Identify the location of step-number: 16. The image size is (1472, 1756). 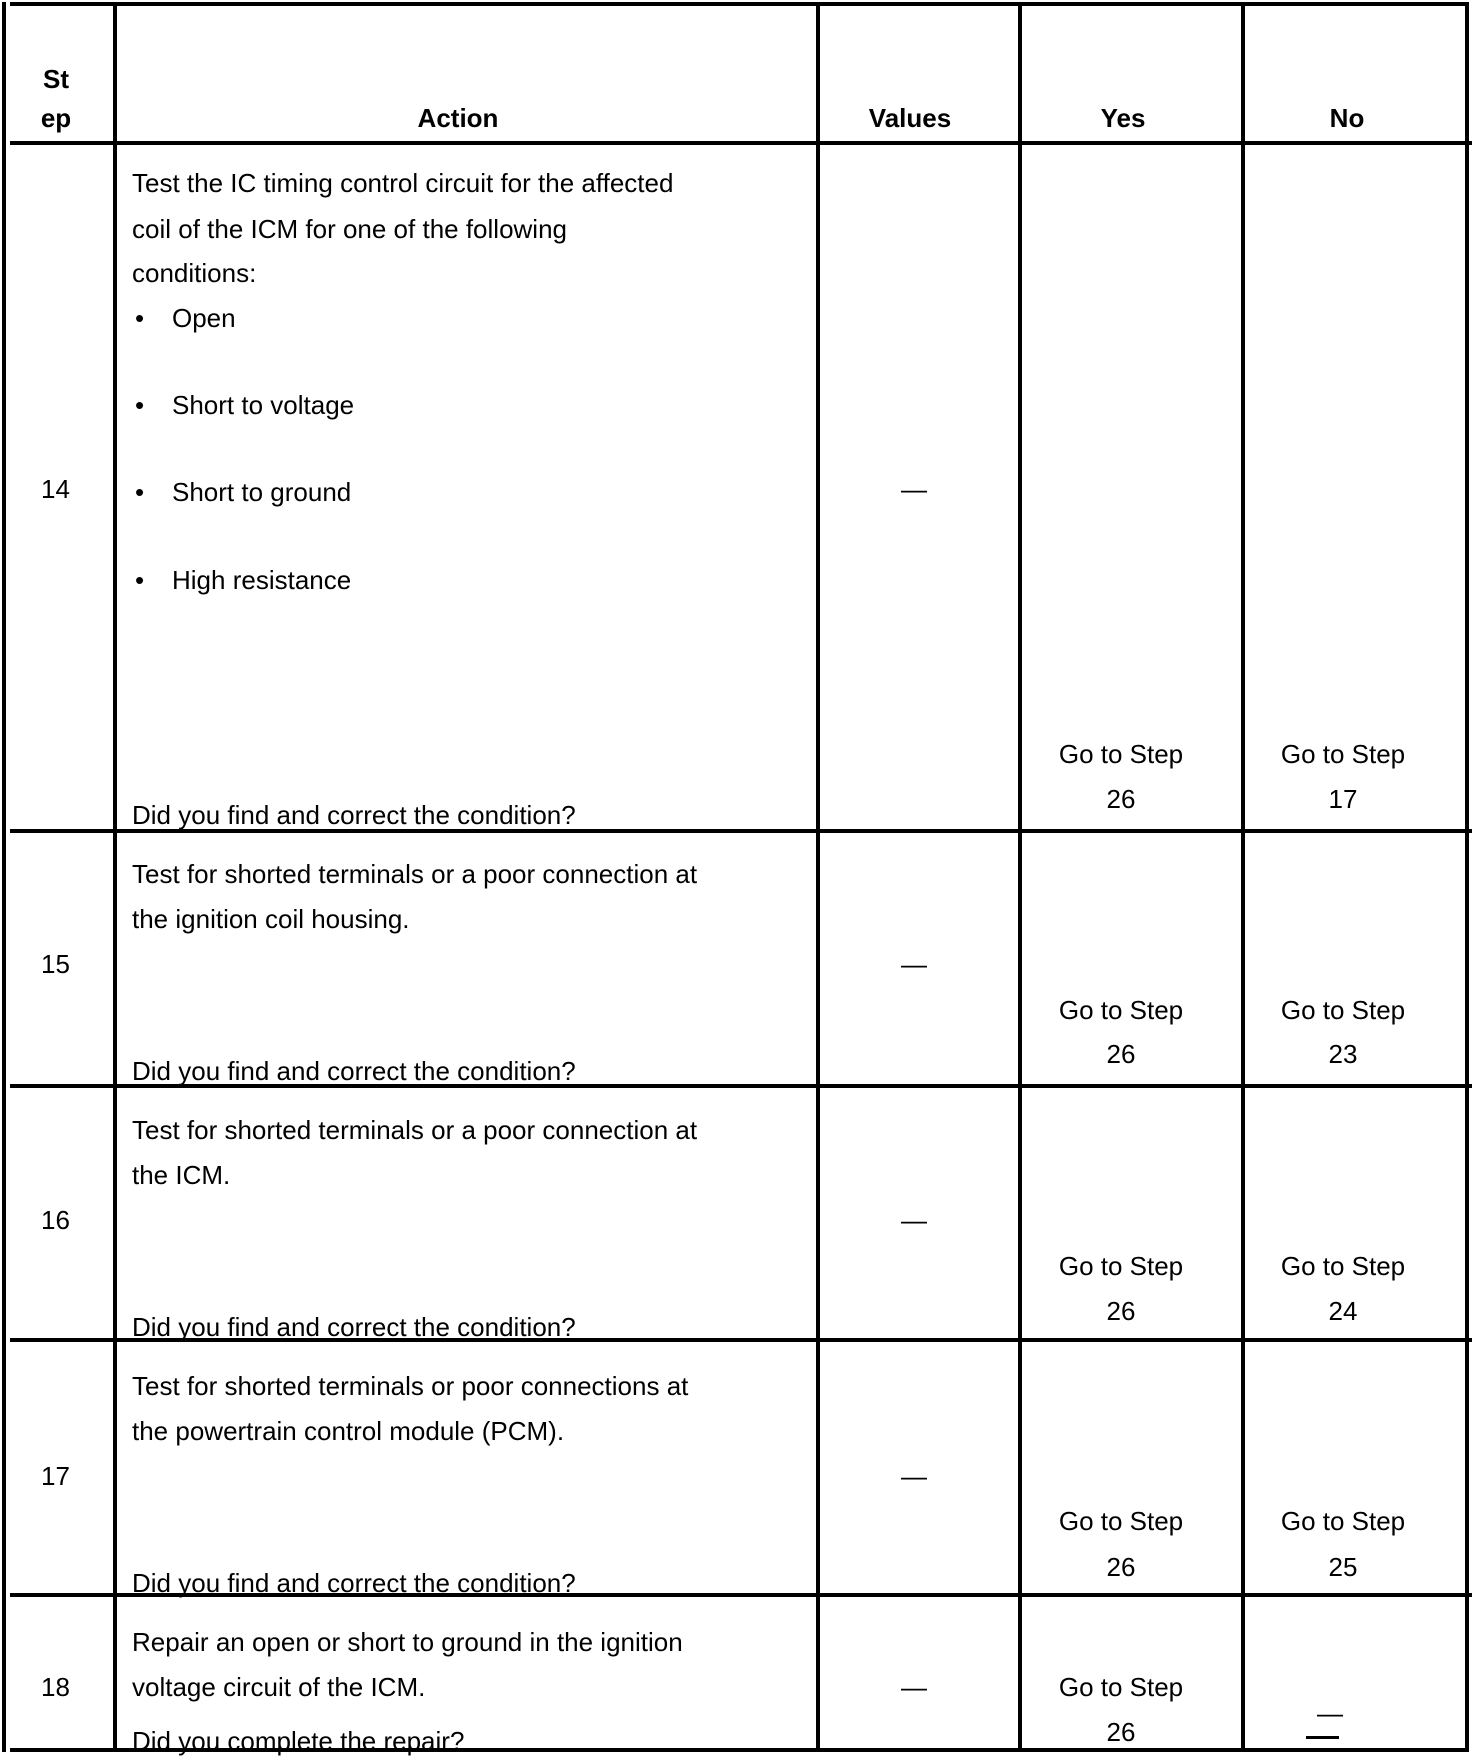
(55, 1220).